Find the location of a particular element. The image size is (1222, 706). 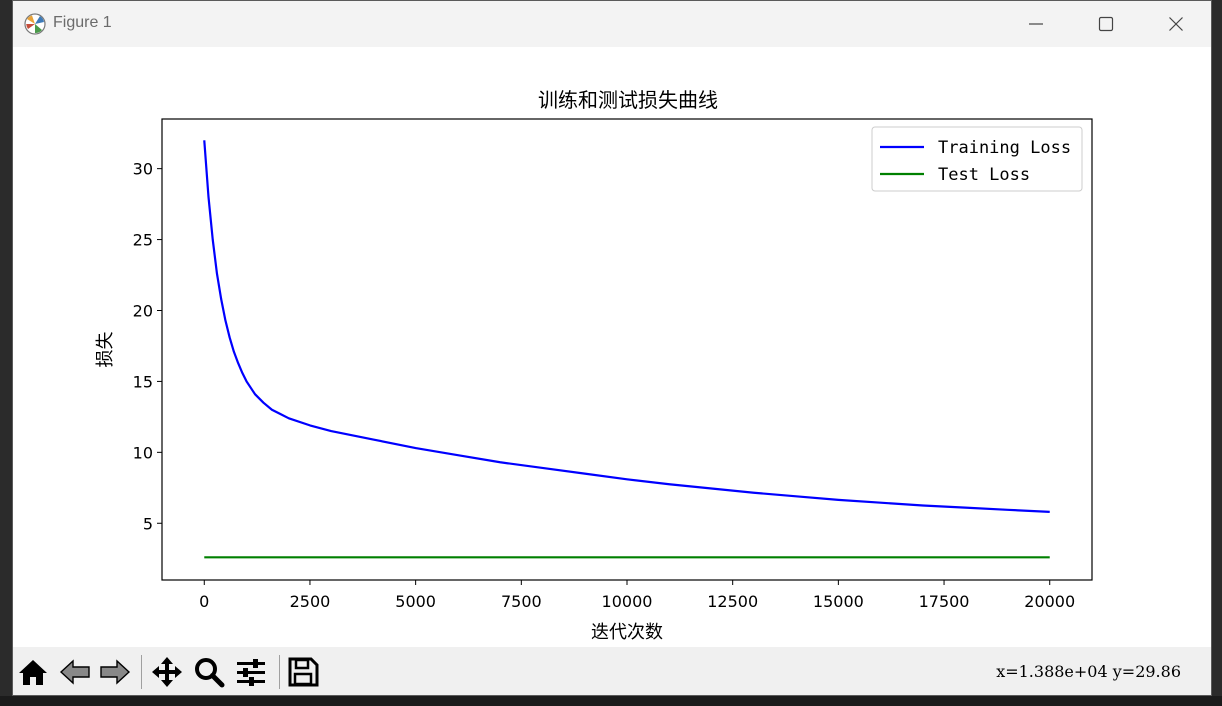

back-button is located at coordinates (75, 672).